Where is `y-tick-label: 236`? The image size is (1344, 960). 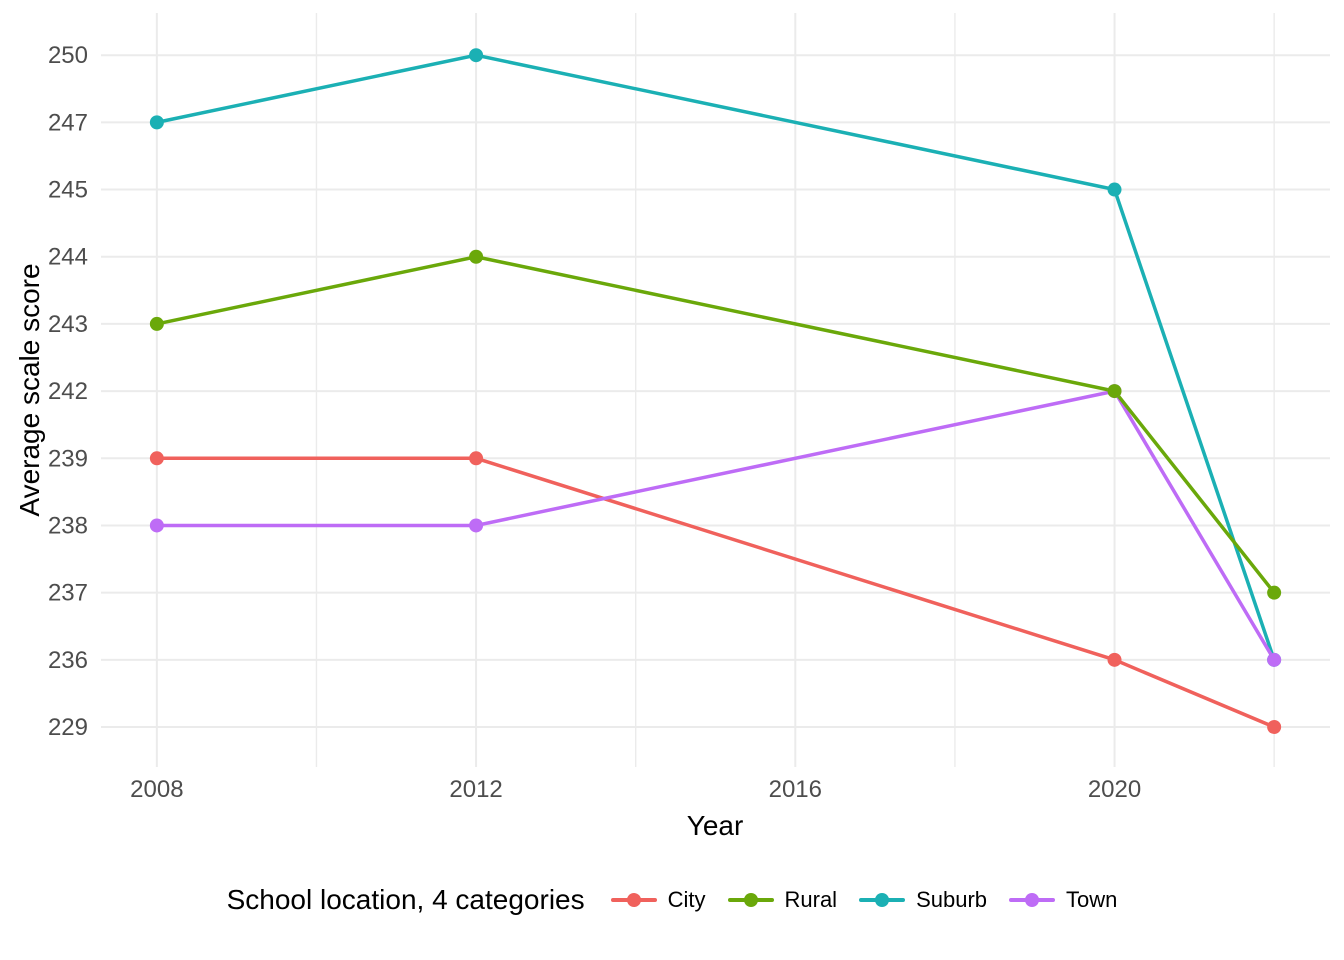
y-tick-label: 236 is located at coordinates (68, 660).